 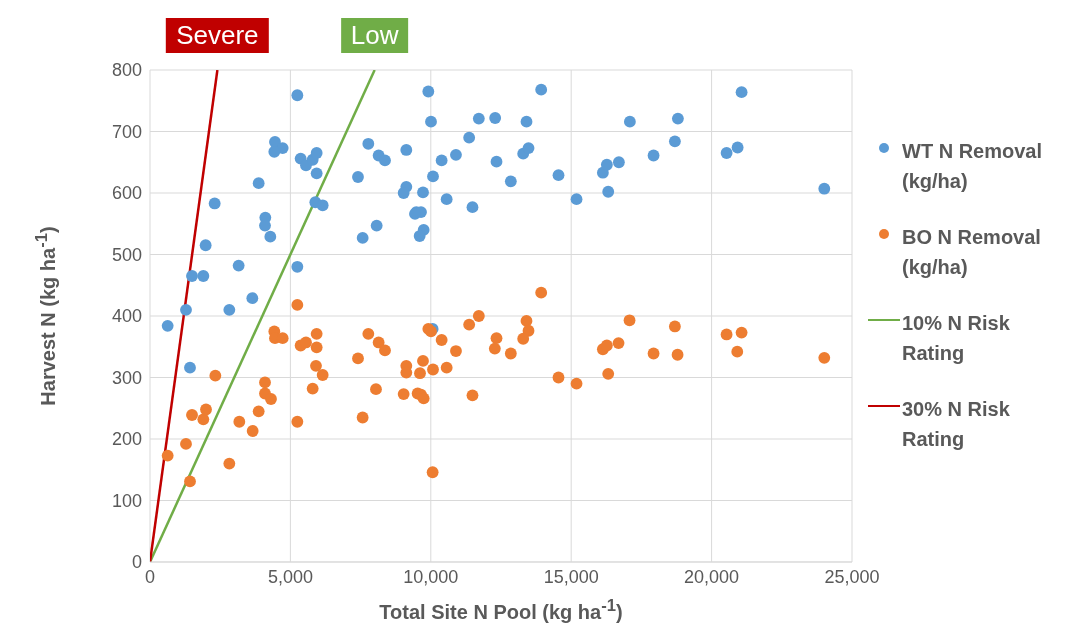 What do you see at coordinates (150, 576) in the screenshot?
I see `x-tick-label: 0` at bounding box center [150, 576].